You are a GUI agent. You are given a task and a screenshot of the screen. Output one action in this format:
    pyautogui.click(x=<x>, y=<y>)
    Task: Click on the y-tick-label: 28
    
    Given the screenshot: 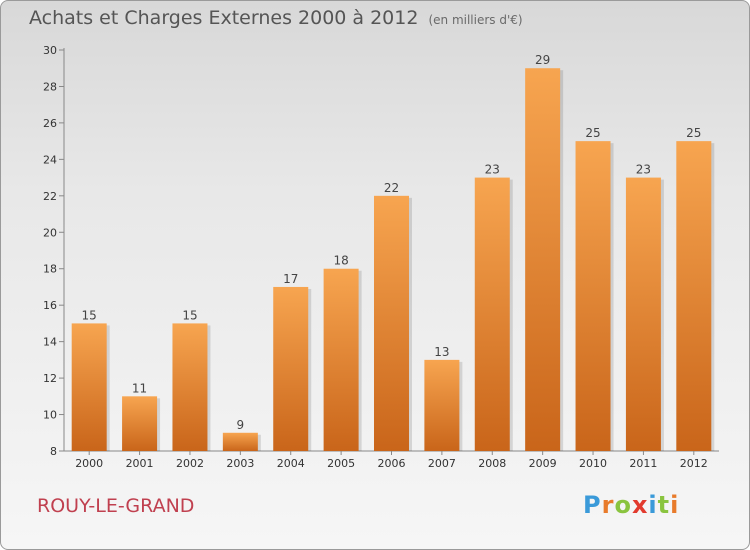 What is the action you would take?
    pyautogui.click(x=50, y=86)
    